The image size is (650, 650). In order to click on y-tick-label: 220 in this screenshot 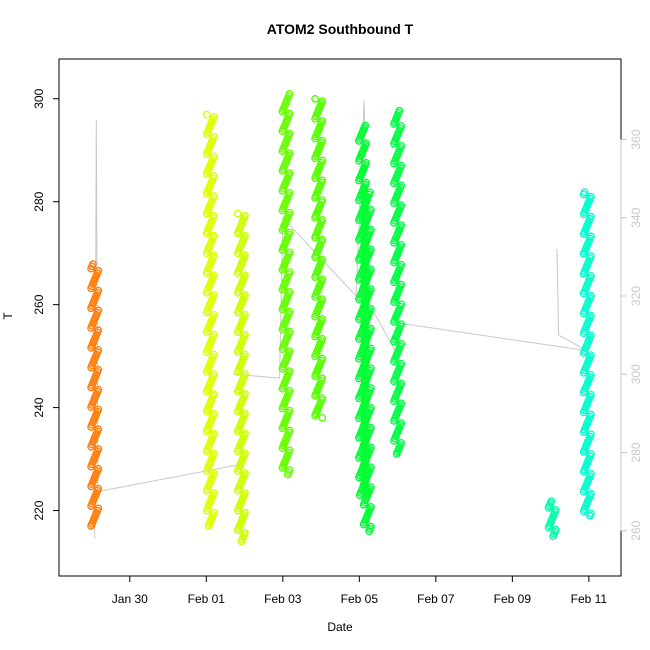, I will do `click(39, 510)`.